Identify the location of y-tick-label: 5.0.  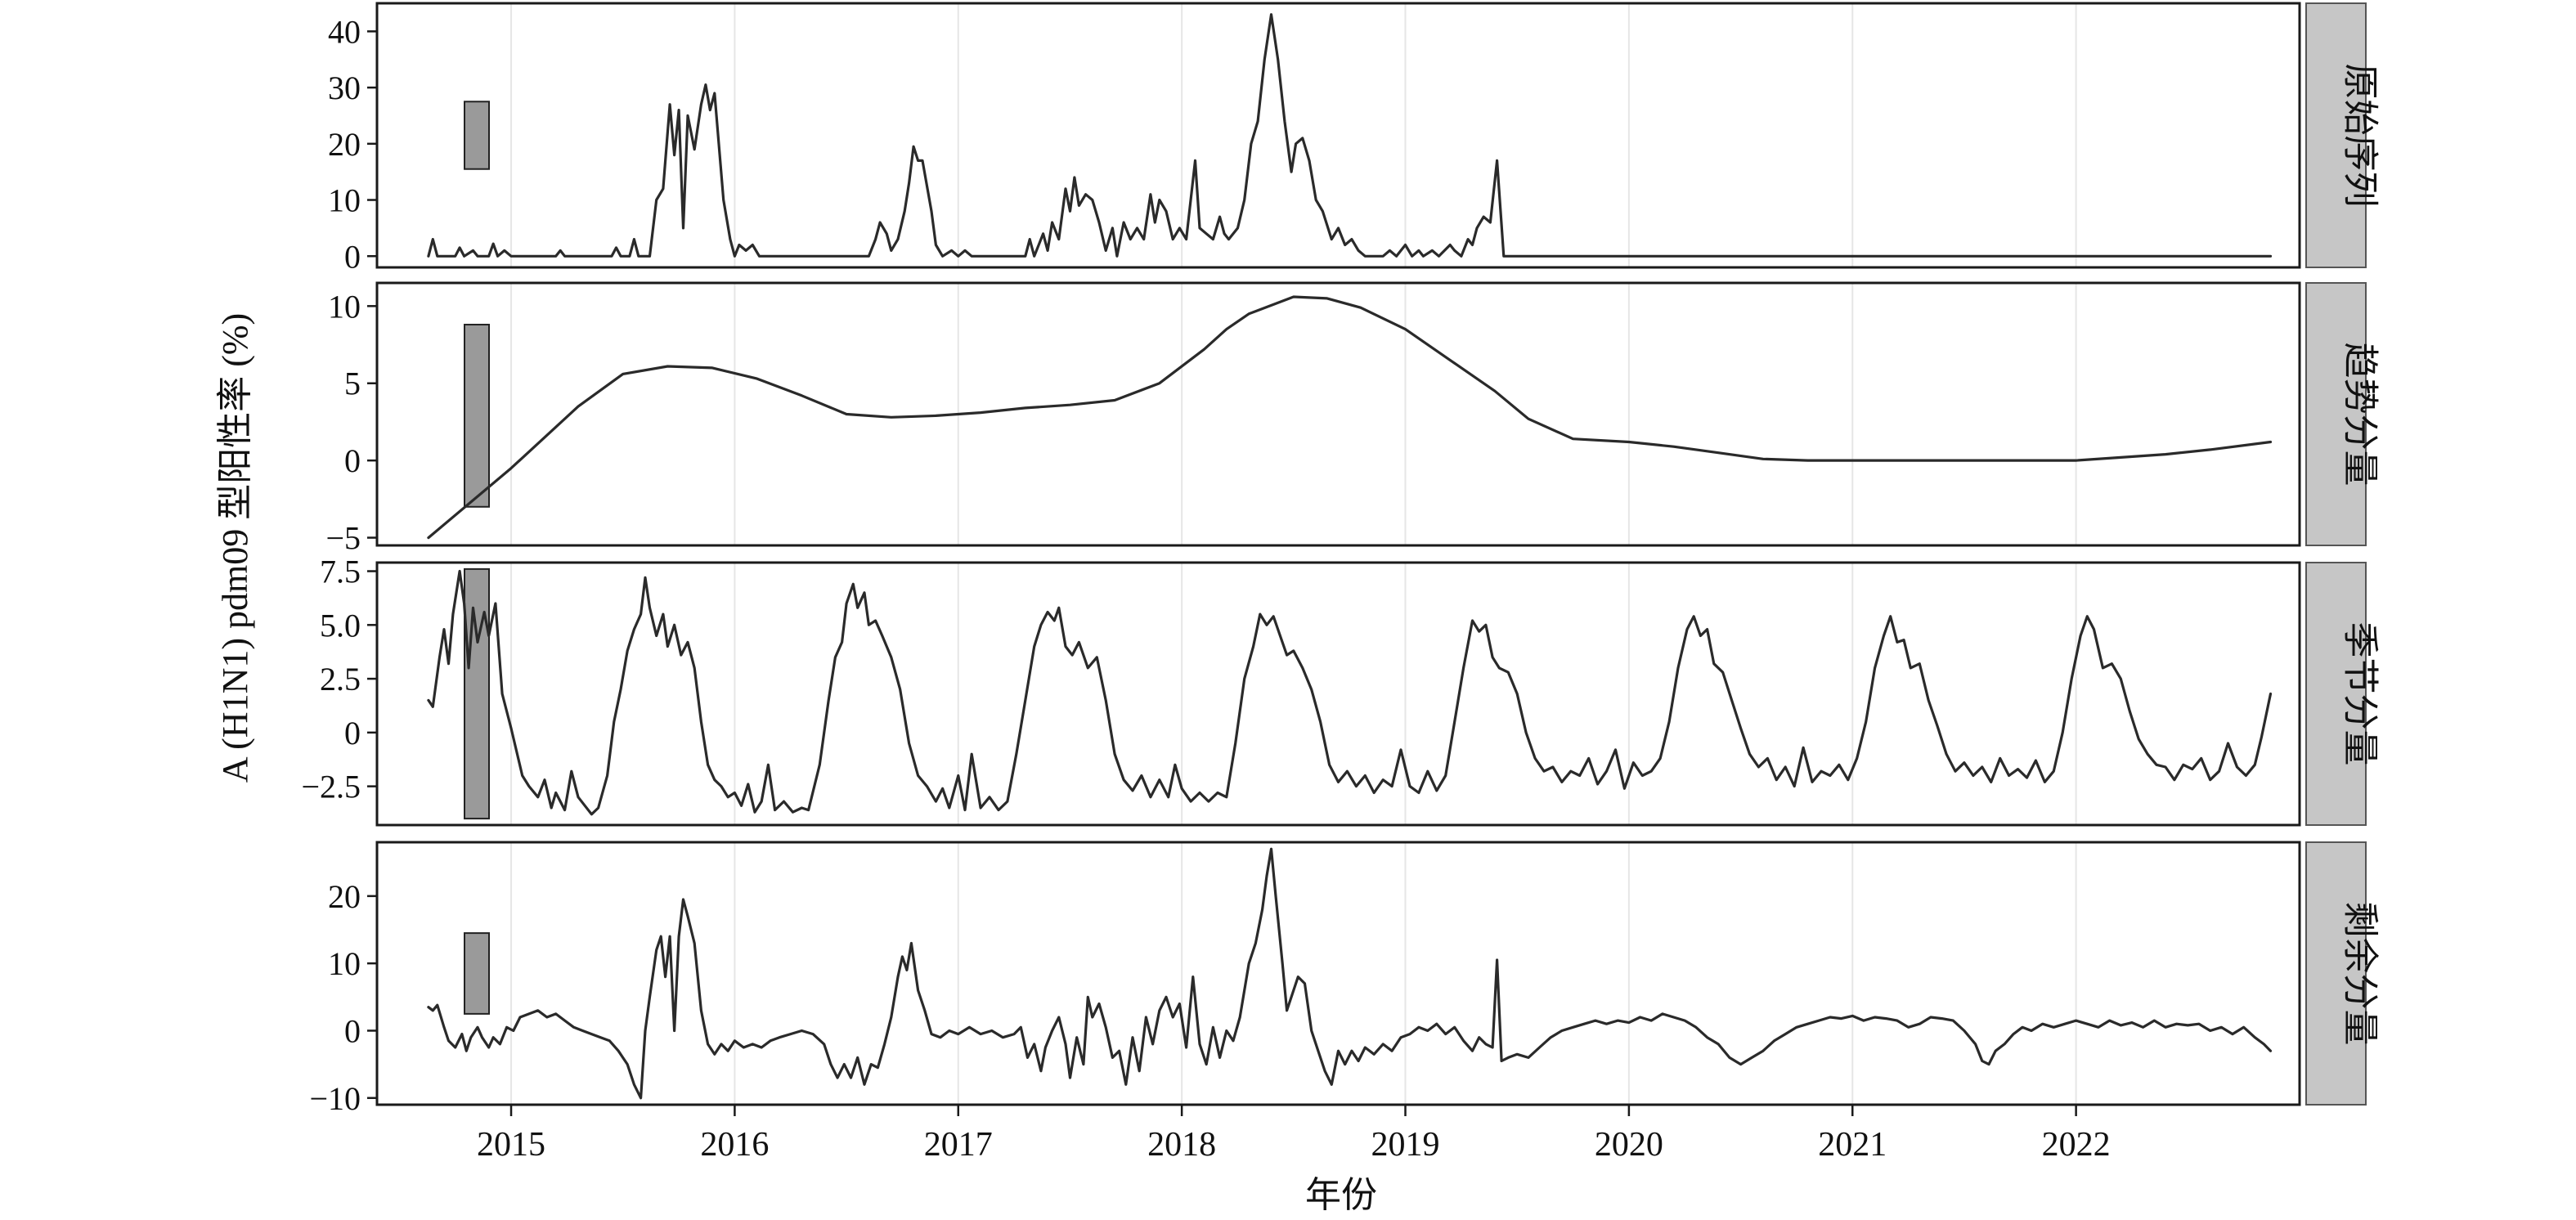
(340, 625).